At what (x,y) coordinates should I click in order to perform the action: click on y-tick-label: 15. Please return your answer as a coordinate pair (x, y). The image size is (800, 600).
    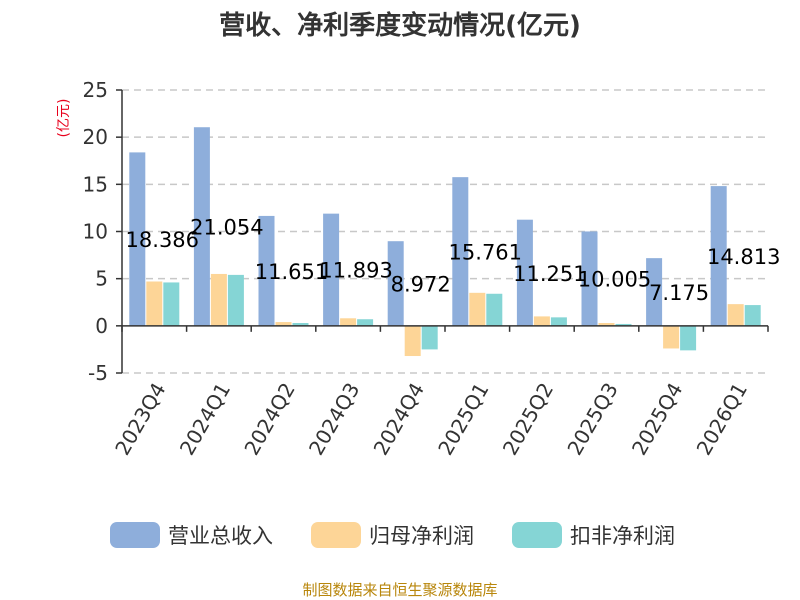
    Looking at the image, I should click on (95, 184).